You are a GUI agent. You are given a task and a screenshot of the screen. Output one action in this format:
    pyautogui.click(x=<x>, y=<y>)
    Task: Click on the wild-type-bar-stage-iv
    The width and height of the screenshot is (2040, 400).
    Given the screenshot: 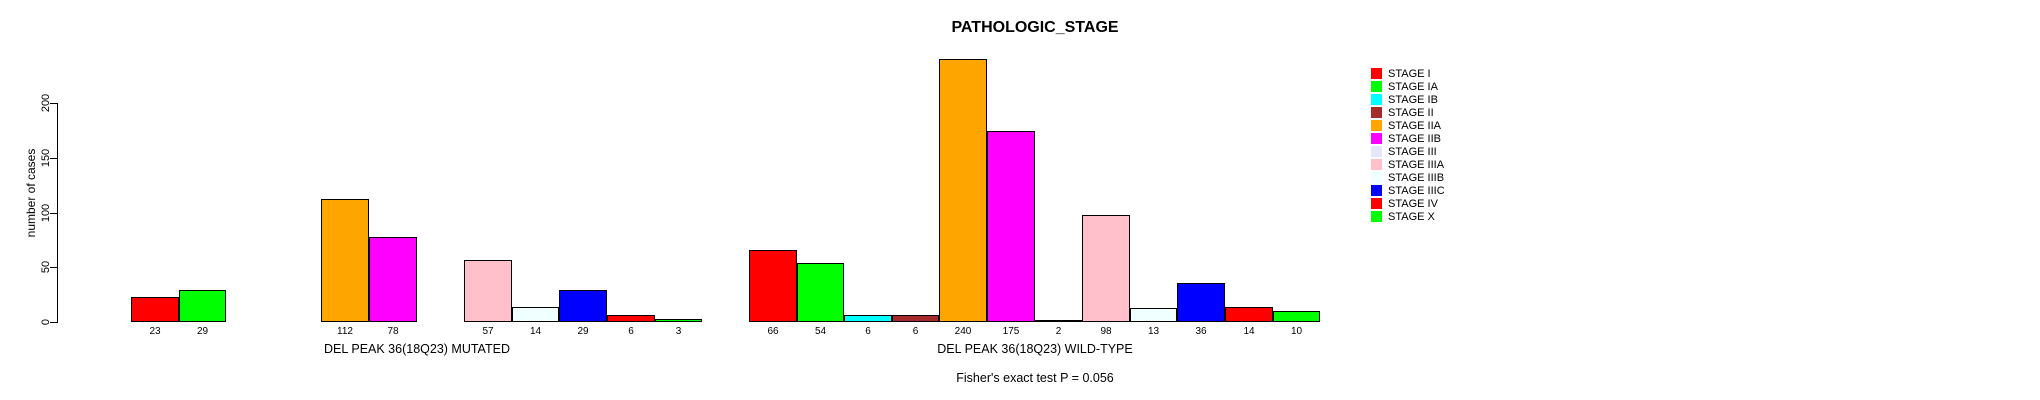 What is the action you would take?
    pyautogui.click(x=1249, y=314)
    